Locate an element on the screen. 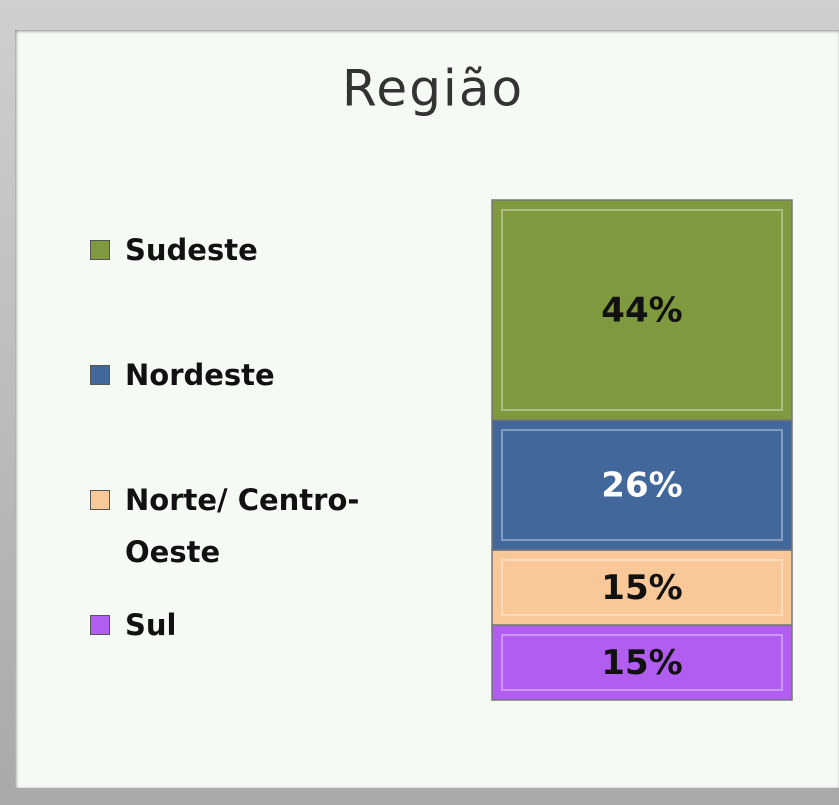  legend-label: Norte/ Centro-Oeste is located at coordinates (242, 526).